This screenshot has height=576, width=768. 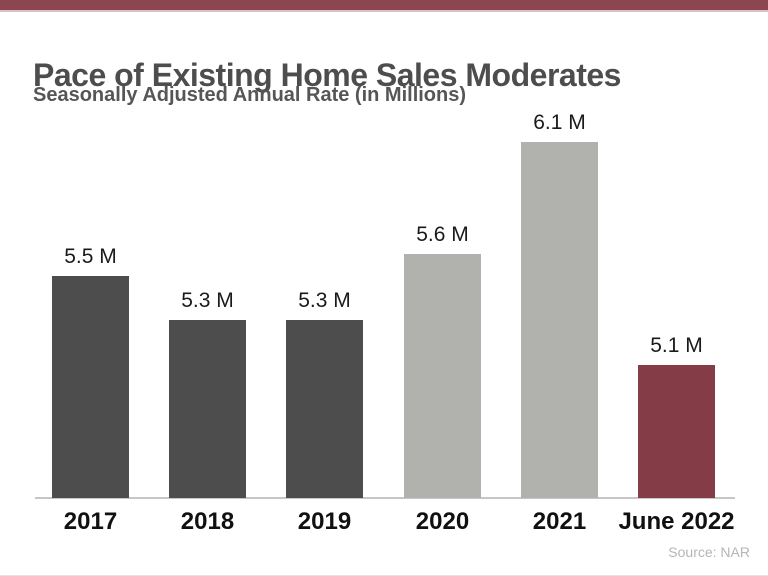 I want to click on bar-value-label: 5.5 M, so click(x=90, y=256).